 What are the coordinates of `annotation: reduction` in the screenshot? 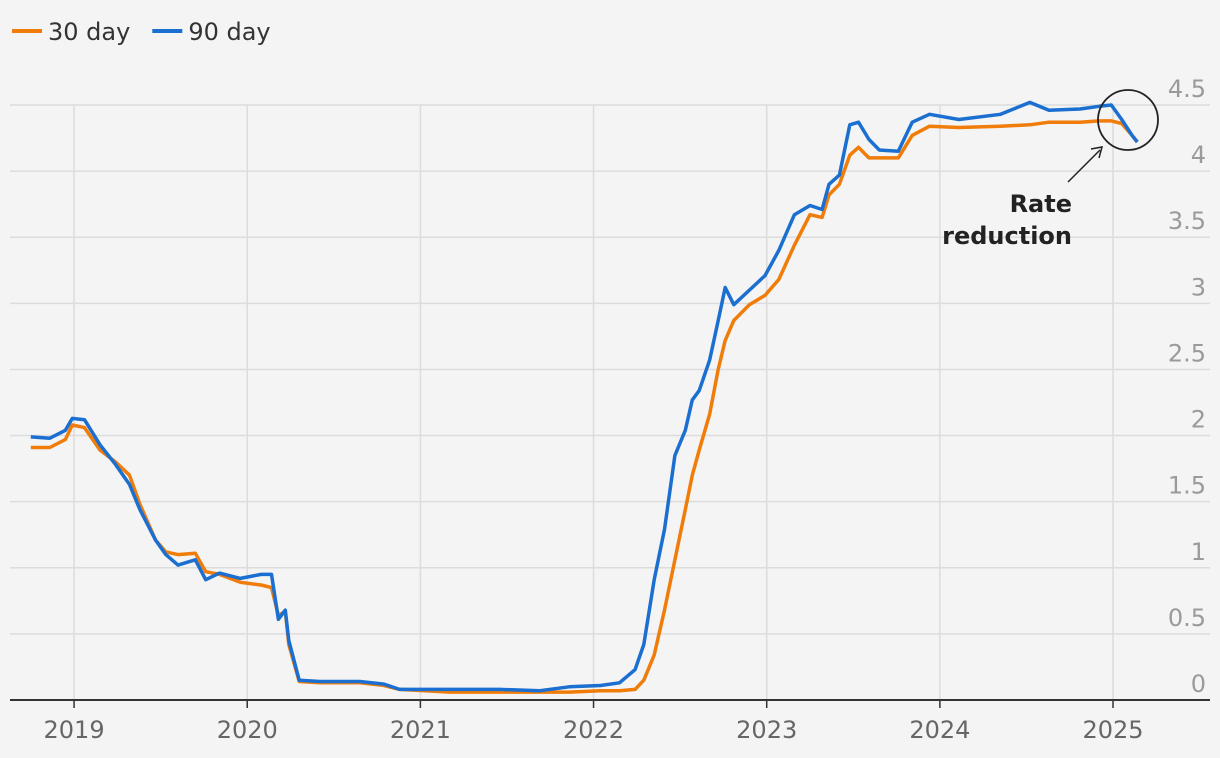 It's located at (1007, 236).